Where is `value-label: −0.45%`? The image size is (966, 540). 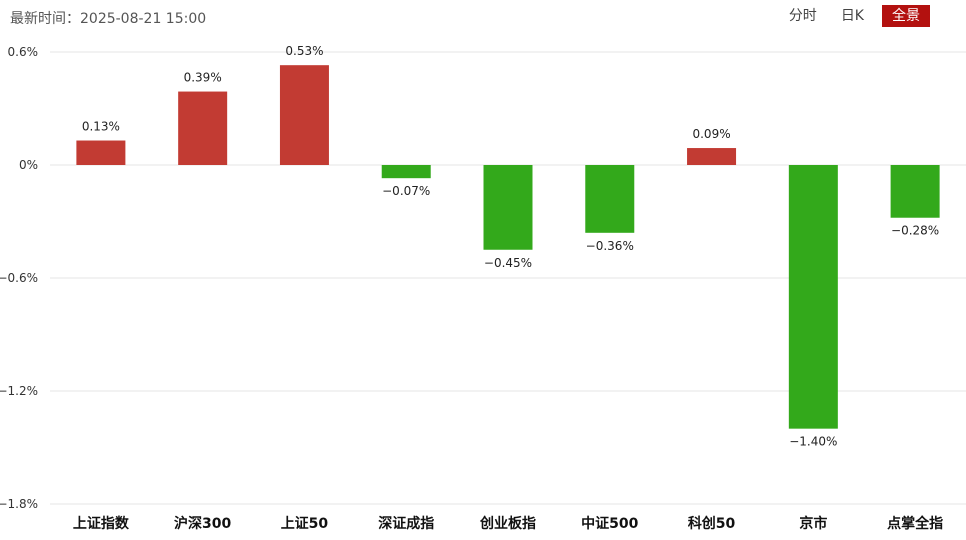
value-label: −0.45% is located at coordinates (508, 263).